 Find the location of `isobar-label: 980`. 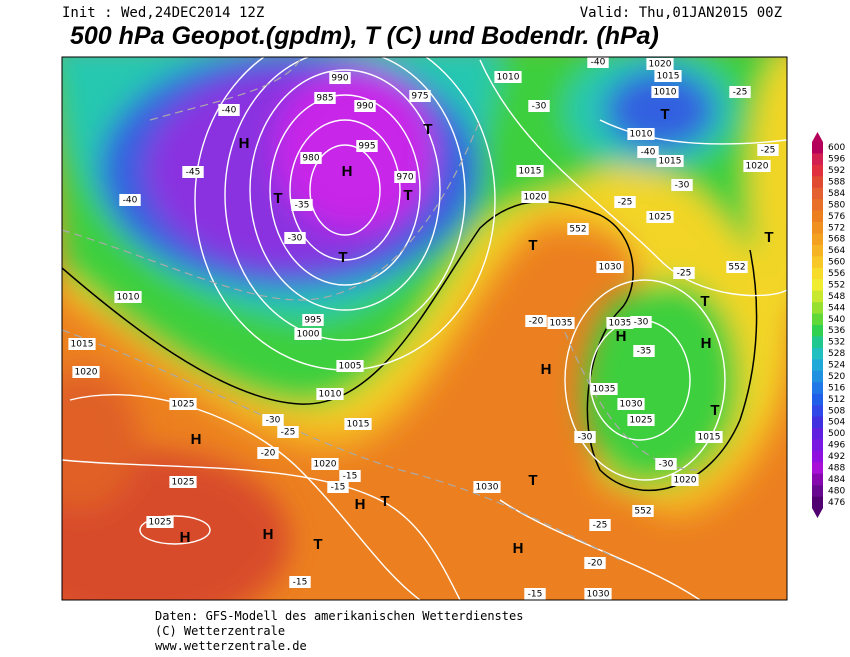

isobar-label: 980 is located at coordinates (310, 159).